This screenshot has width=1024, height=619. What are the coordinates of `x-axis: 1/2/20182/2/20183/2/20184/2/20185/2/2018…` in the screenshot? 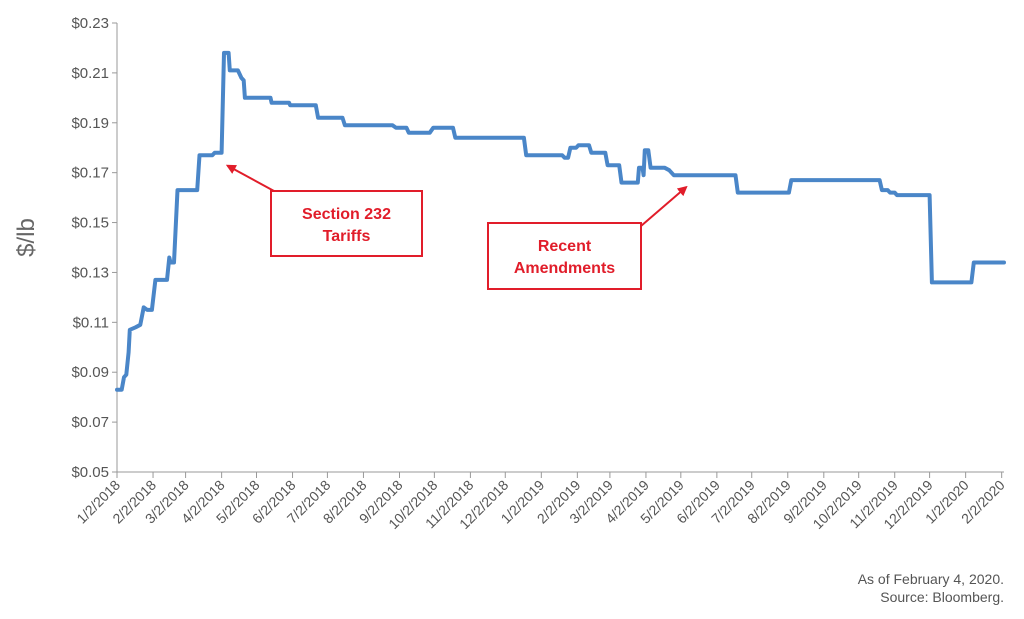 It's located at (540, 501).